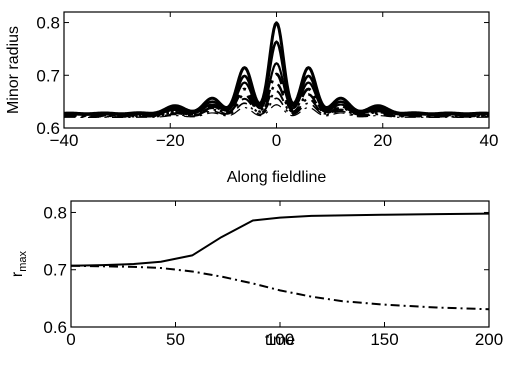  Describe the element at coordinates (64, 140) in the screenshot. I see `x-tick-label: −40` at that location.